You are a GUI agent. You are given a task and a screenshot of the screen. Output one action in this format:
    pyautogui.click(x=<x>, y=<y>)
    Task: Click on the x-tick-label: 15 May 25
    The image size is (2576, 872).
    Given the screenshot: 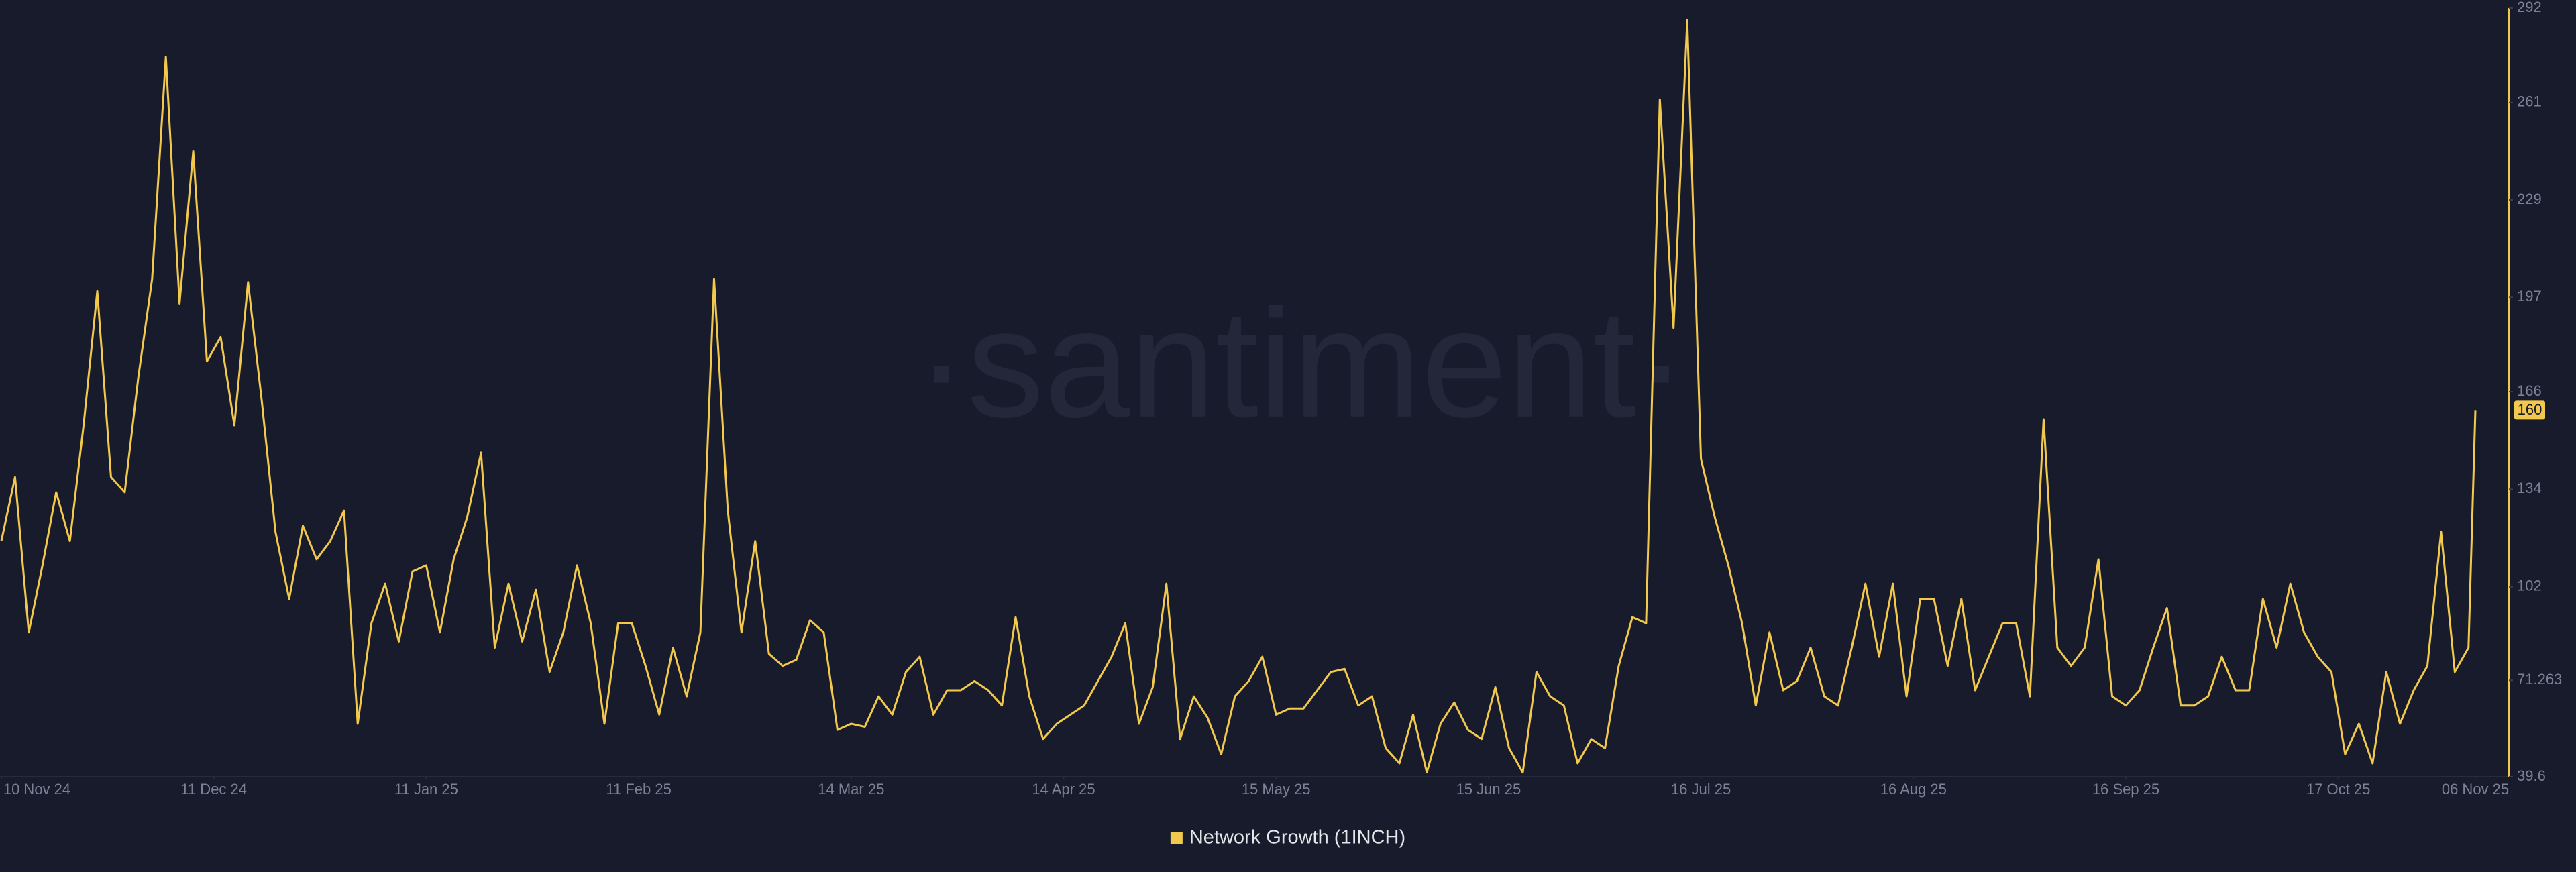 What is the action you would take?
    pyautogui.click(x=1276, y=790)
    